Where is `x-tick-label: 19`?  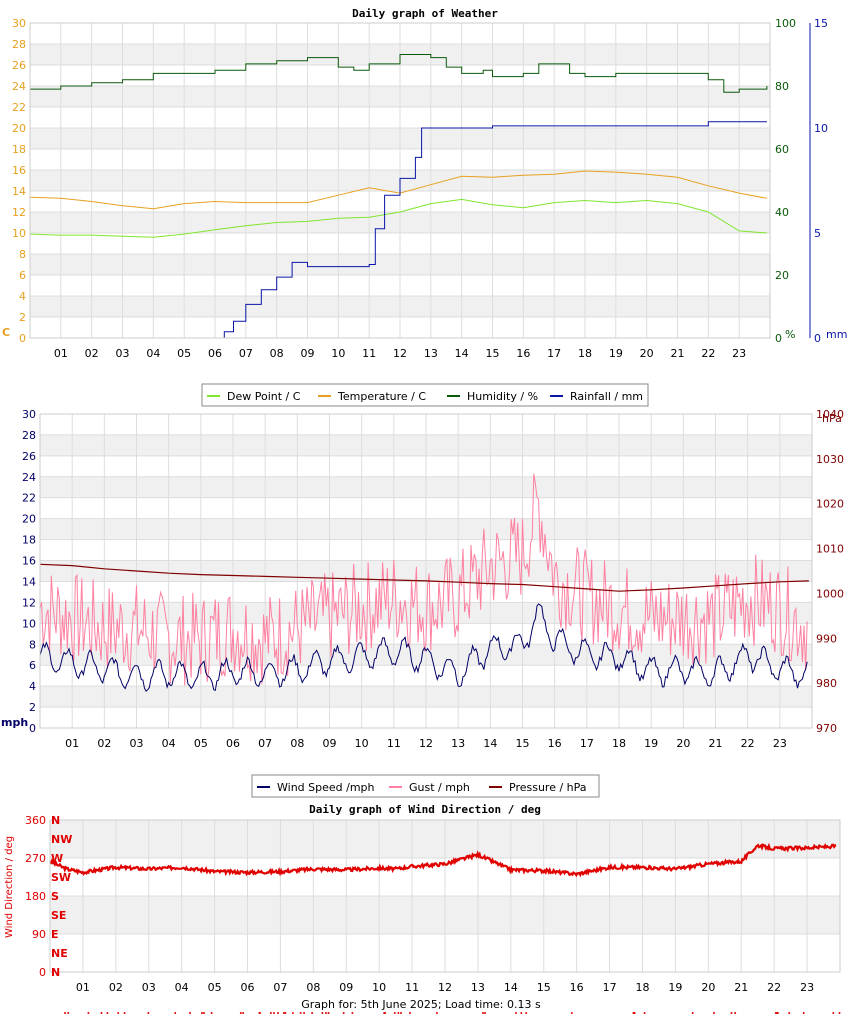
x-tick-label: 19 is located at coordinates (616, 353).